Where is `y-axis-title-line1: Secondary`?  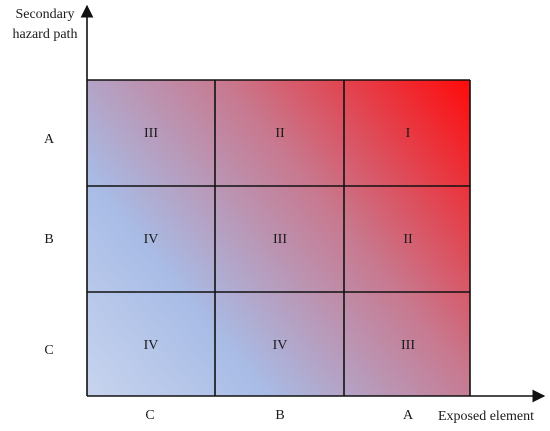 y-axis-title-line1: Secondary is located at coordinates (45, 14).